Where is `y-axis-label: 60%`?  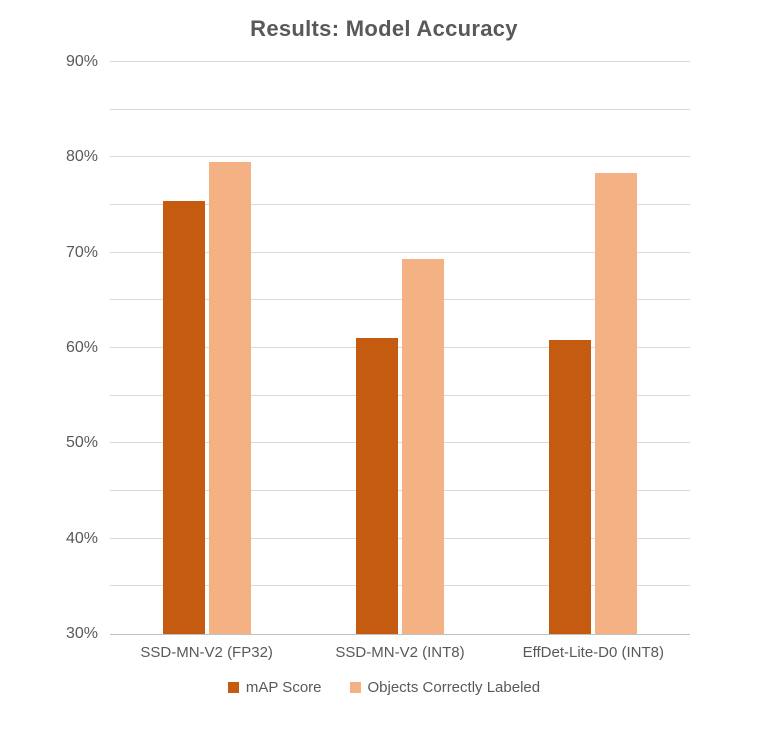 y-axis-label: 60% is located at coordinates (81, 347).